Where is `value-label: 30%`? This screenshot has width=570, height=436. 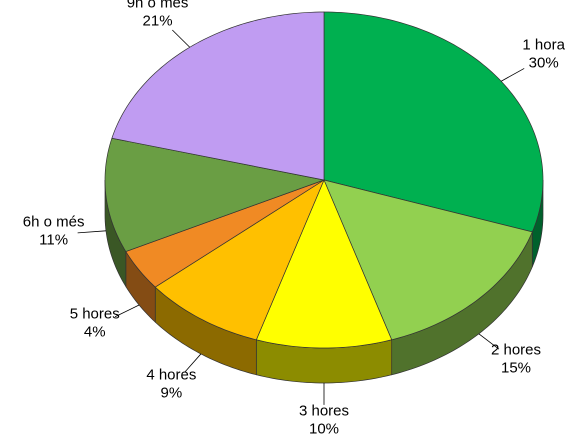
value-label: 30% is located at coordinates (544, 63).